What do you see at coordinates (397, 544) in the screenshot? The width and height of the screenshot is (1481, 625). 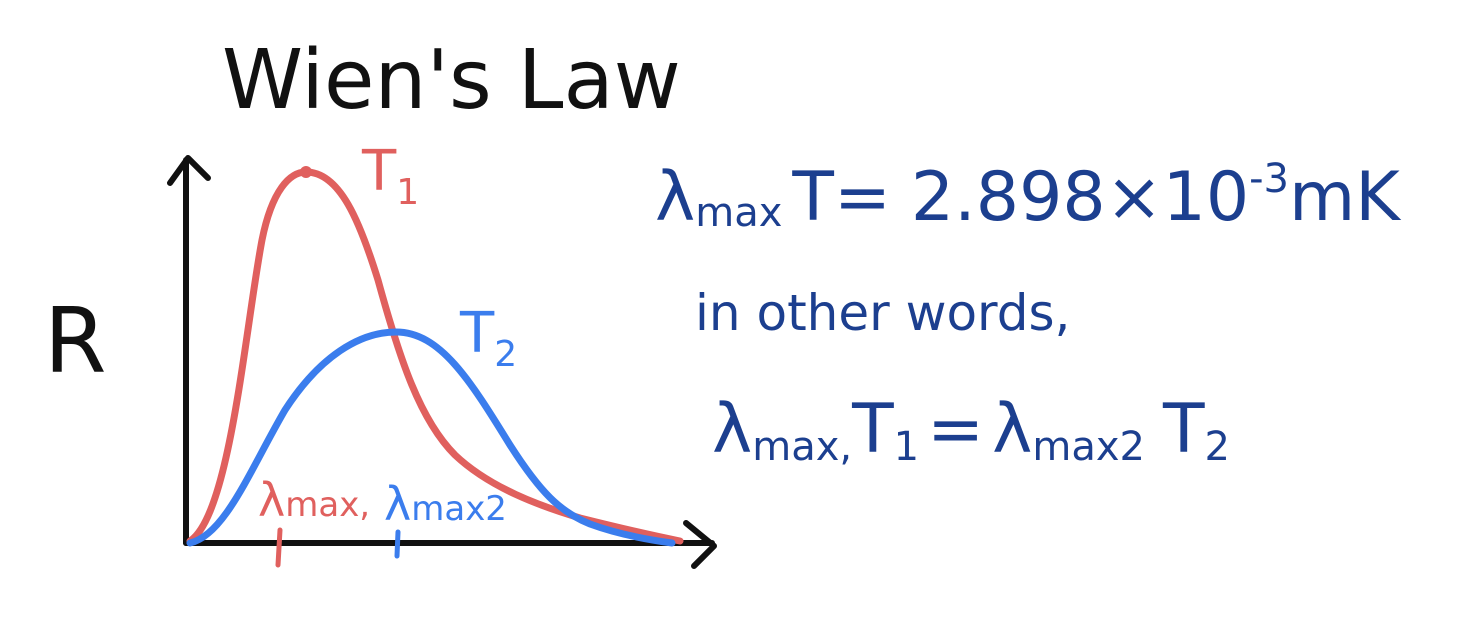 I see `tick-lambda-max2` at bounding box center [397, 544].